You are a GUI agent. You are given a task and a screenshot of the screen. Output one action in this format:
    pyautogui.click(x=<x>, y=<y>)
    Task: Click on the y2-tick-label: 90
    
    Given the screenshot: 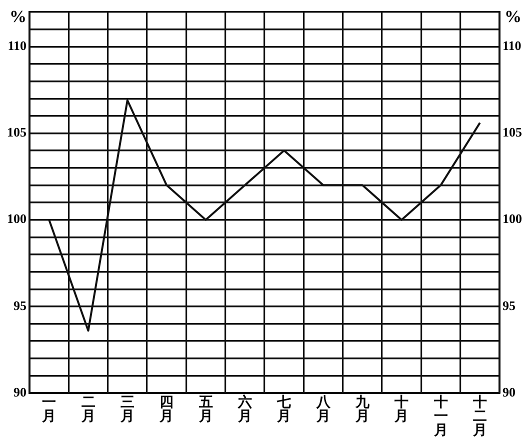 What is the action you would take?
    pyautogui.click(x=509, y=392)
    